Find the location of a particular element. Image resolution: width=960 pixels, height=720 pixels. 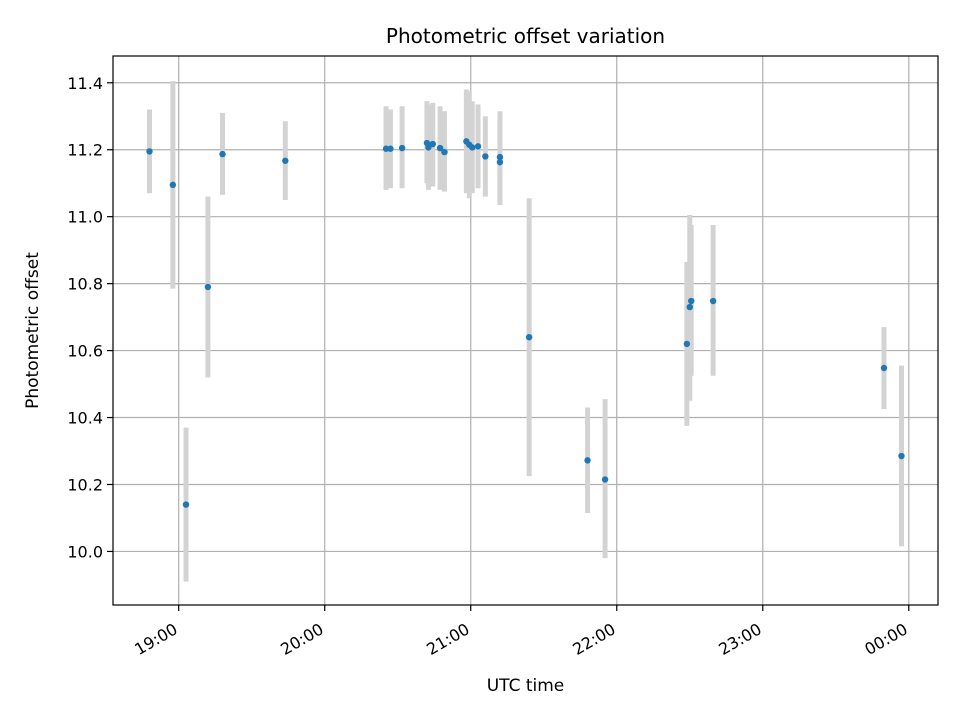

x-axis-ticks: 19:00 20:00 21:00 22:00 23:00 00:00 is located at coordinates (521, 632).